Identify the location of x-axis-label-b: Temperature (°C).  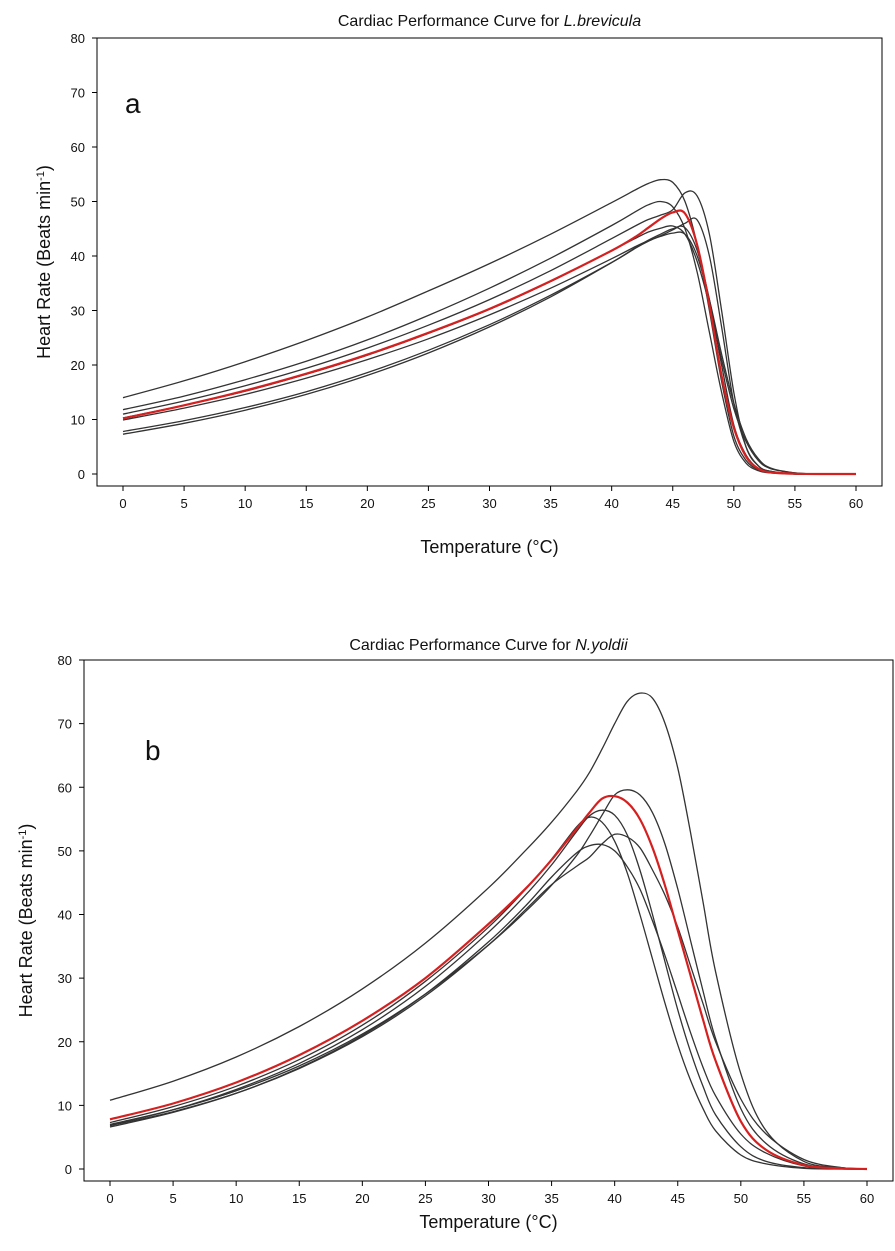
(488, 1222).